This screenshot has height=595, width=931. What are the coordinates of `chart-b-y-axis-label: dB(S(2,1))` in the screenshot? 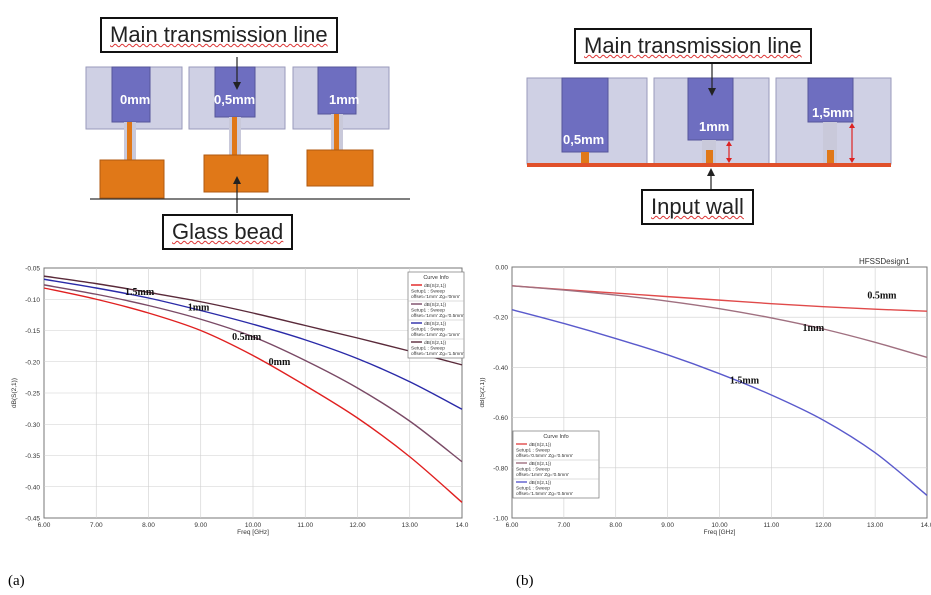 It's located at (483, 393).